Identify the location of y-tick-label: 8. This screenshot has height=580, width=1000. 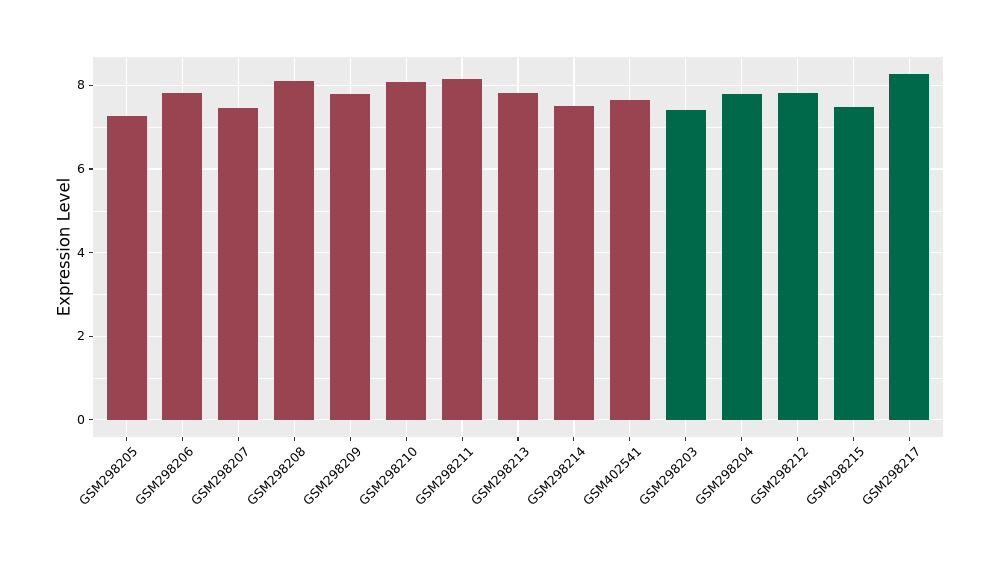
(81, 85).